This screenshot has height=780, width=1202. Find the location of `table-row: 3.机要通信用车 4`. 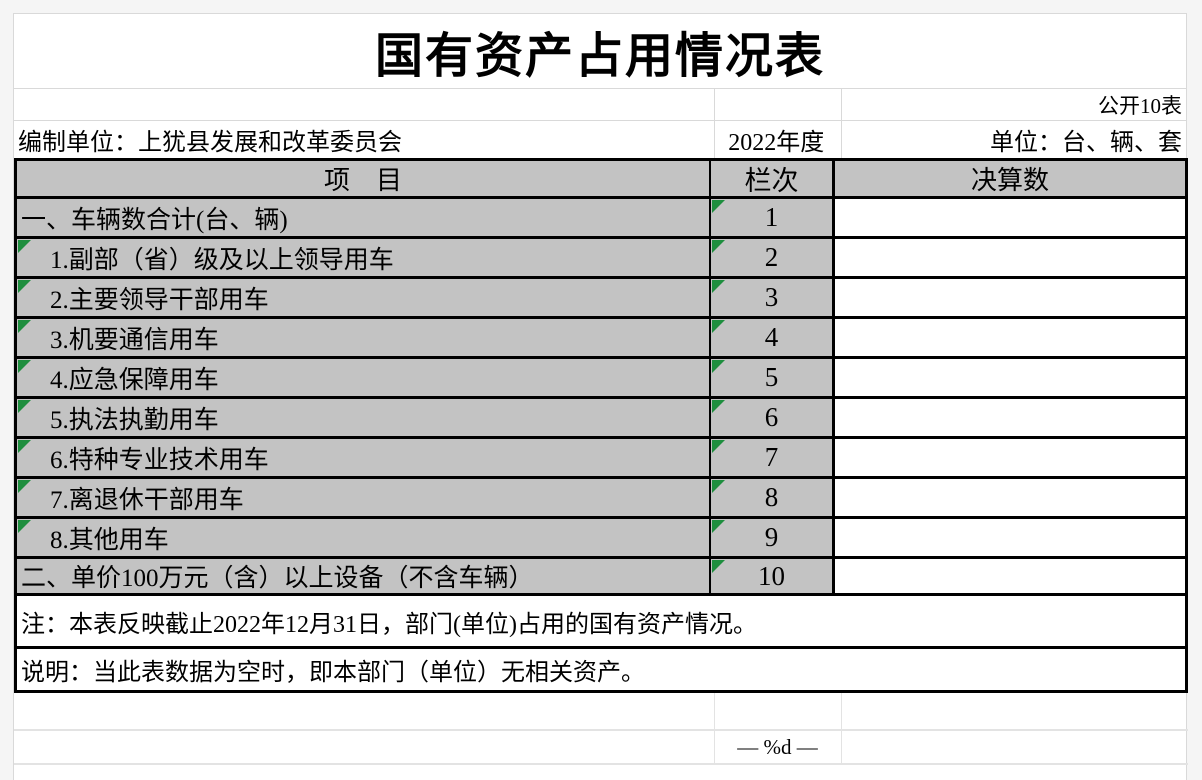

table-row: 3.机要通信用车 4 is located at coordinates (601, 339).